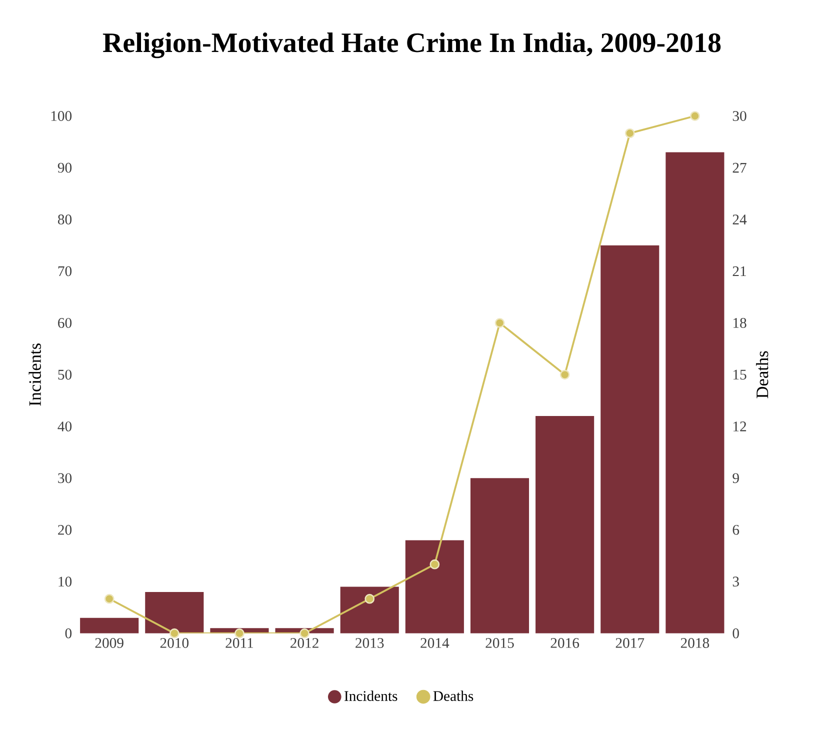 This screenshot has height=744, width=825. I want to click on y-tick-label: 40, so click(65, 426).